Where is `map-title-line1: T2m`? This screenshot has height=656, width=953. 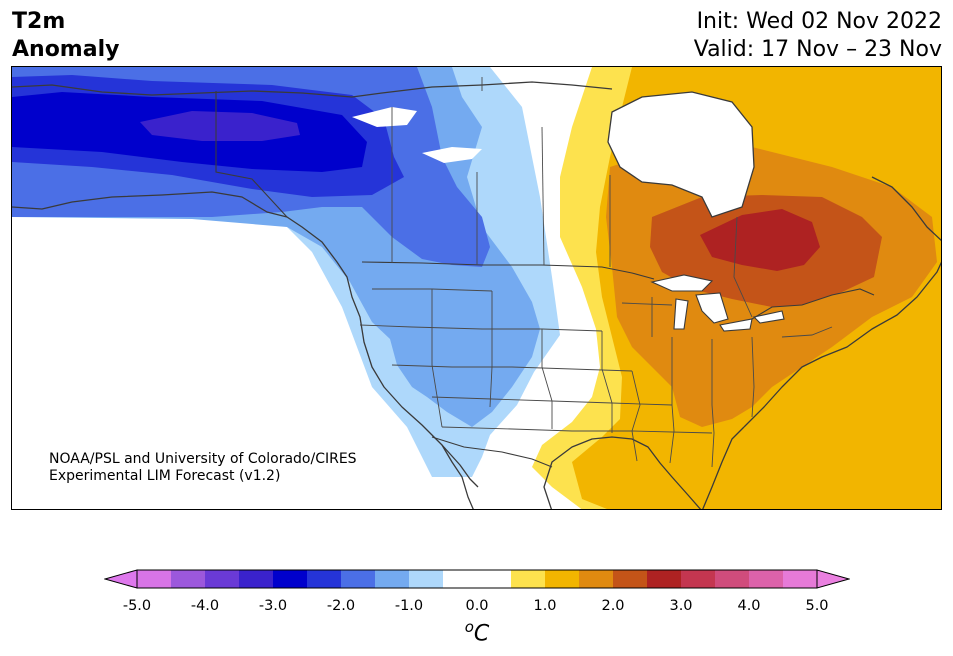
map-title-line1: T2m is located at coordinates (39, 21).